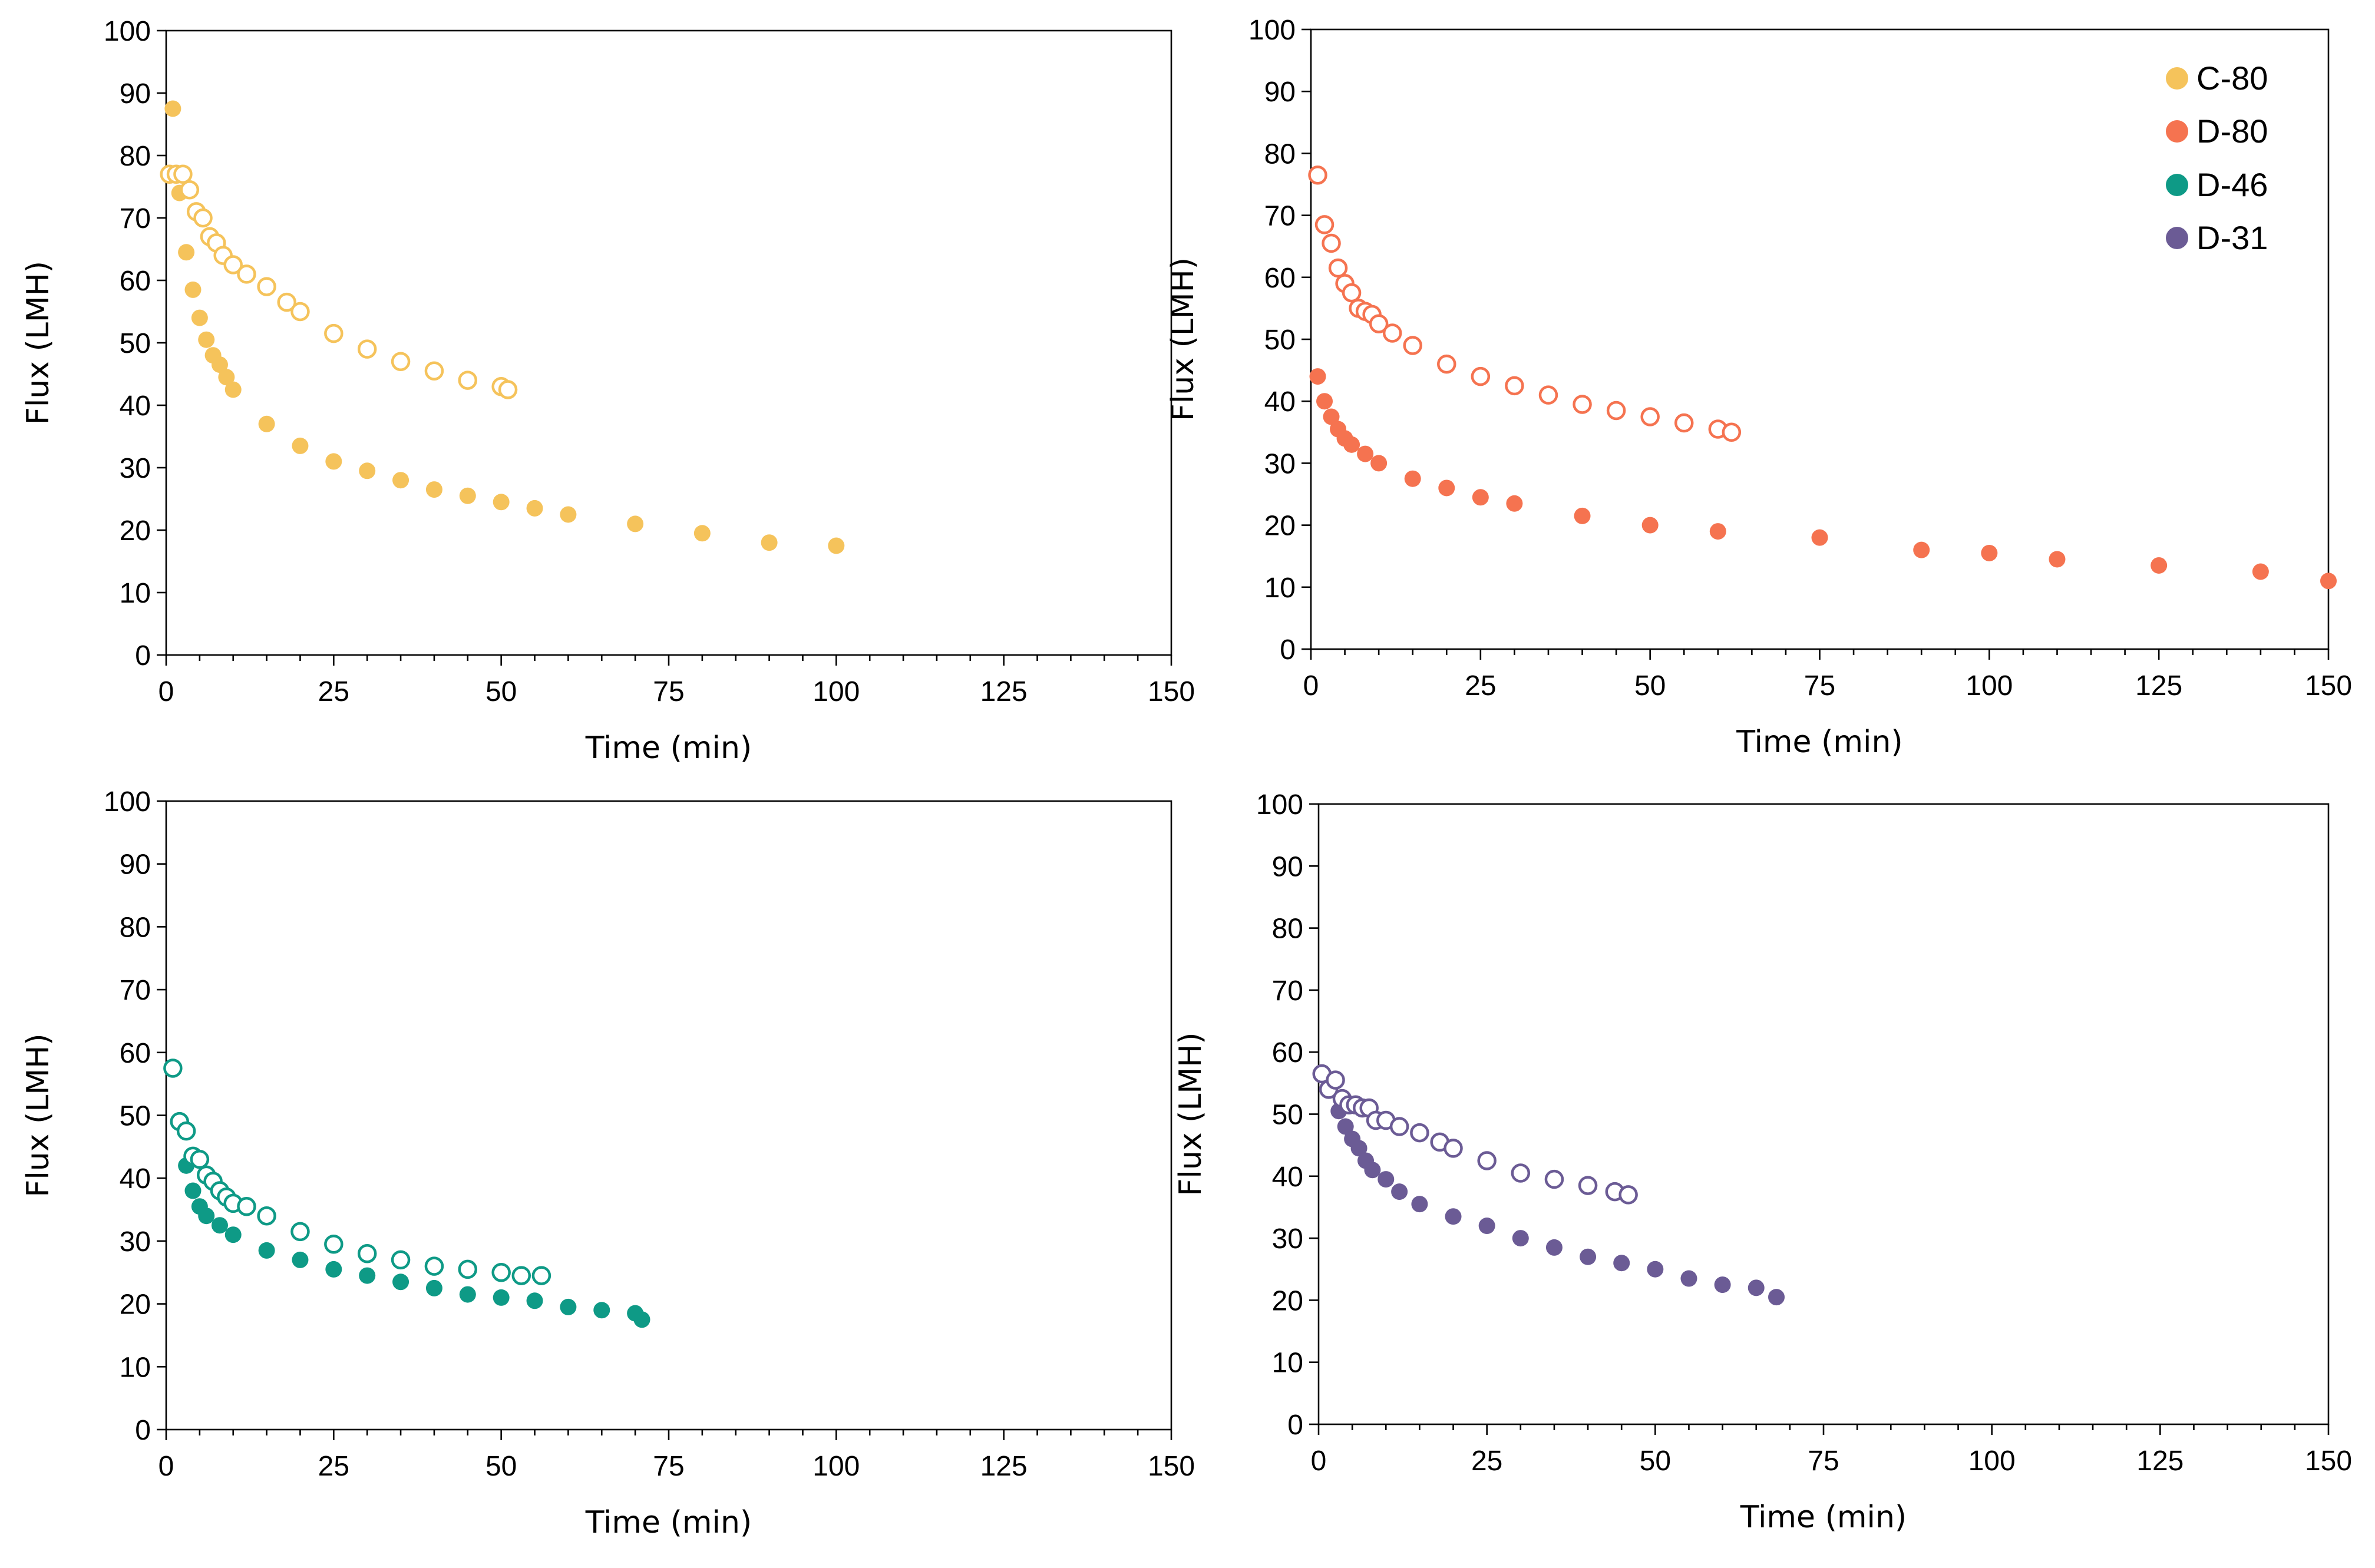 The image size is (2375, 1568). Describe the element at coordinates (135, 156) in the screenshot. I see `y-tick-label: 80` at that location.